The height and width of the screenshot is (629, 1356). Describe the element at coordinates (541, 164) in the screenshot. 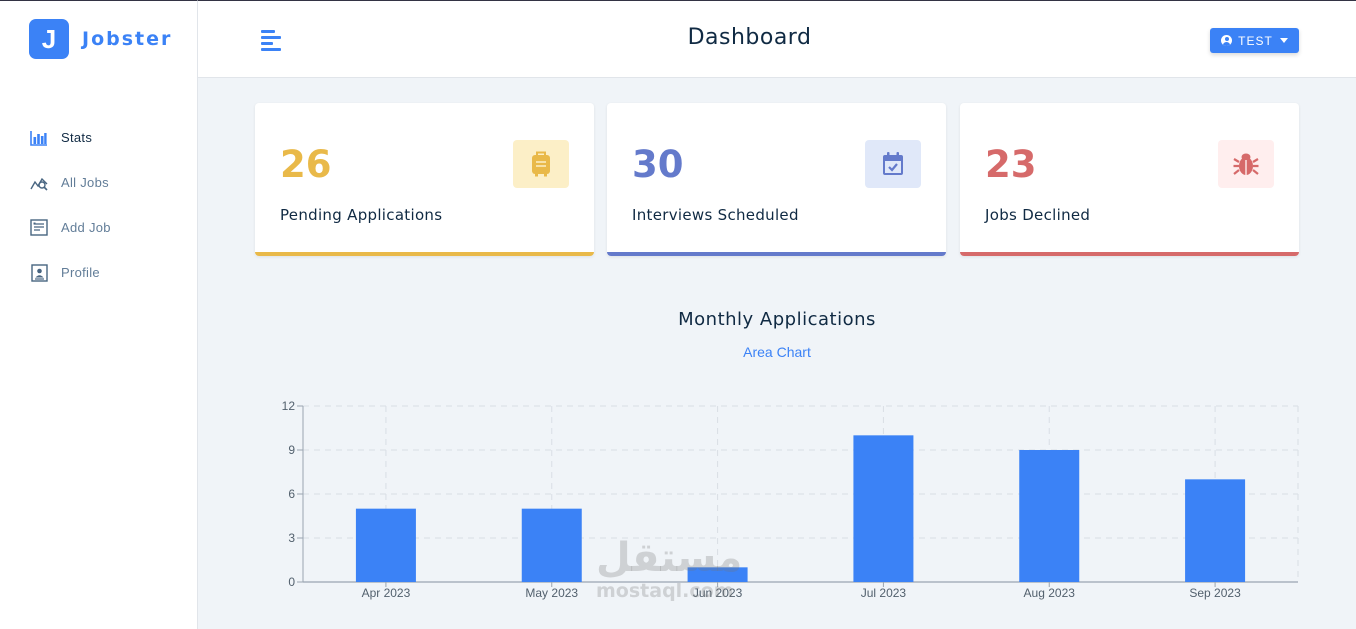

I see `suitcase-icon` at that location.